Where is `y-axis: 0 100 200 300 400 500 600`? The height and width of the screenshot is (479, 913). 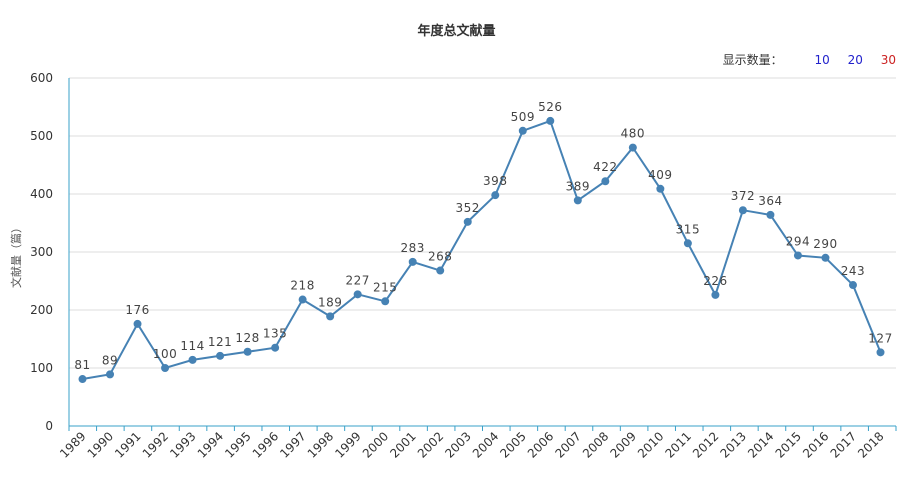
y-axis: 0 100 200 300 400 500 600 is located at coordinates (50, 252).